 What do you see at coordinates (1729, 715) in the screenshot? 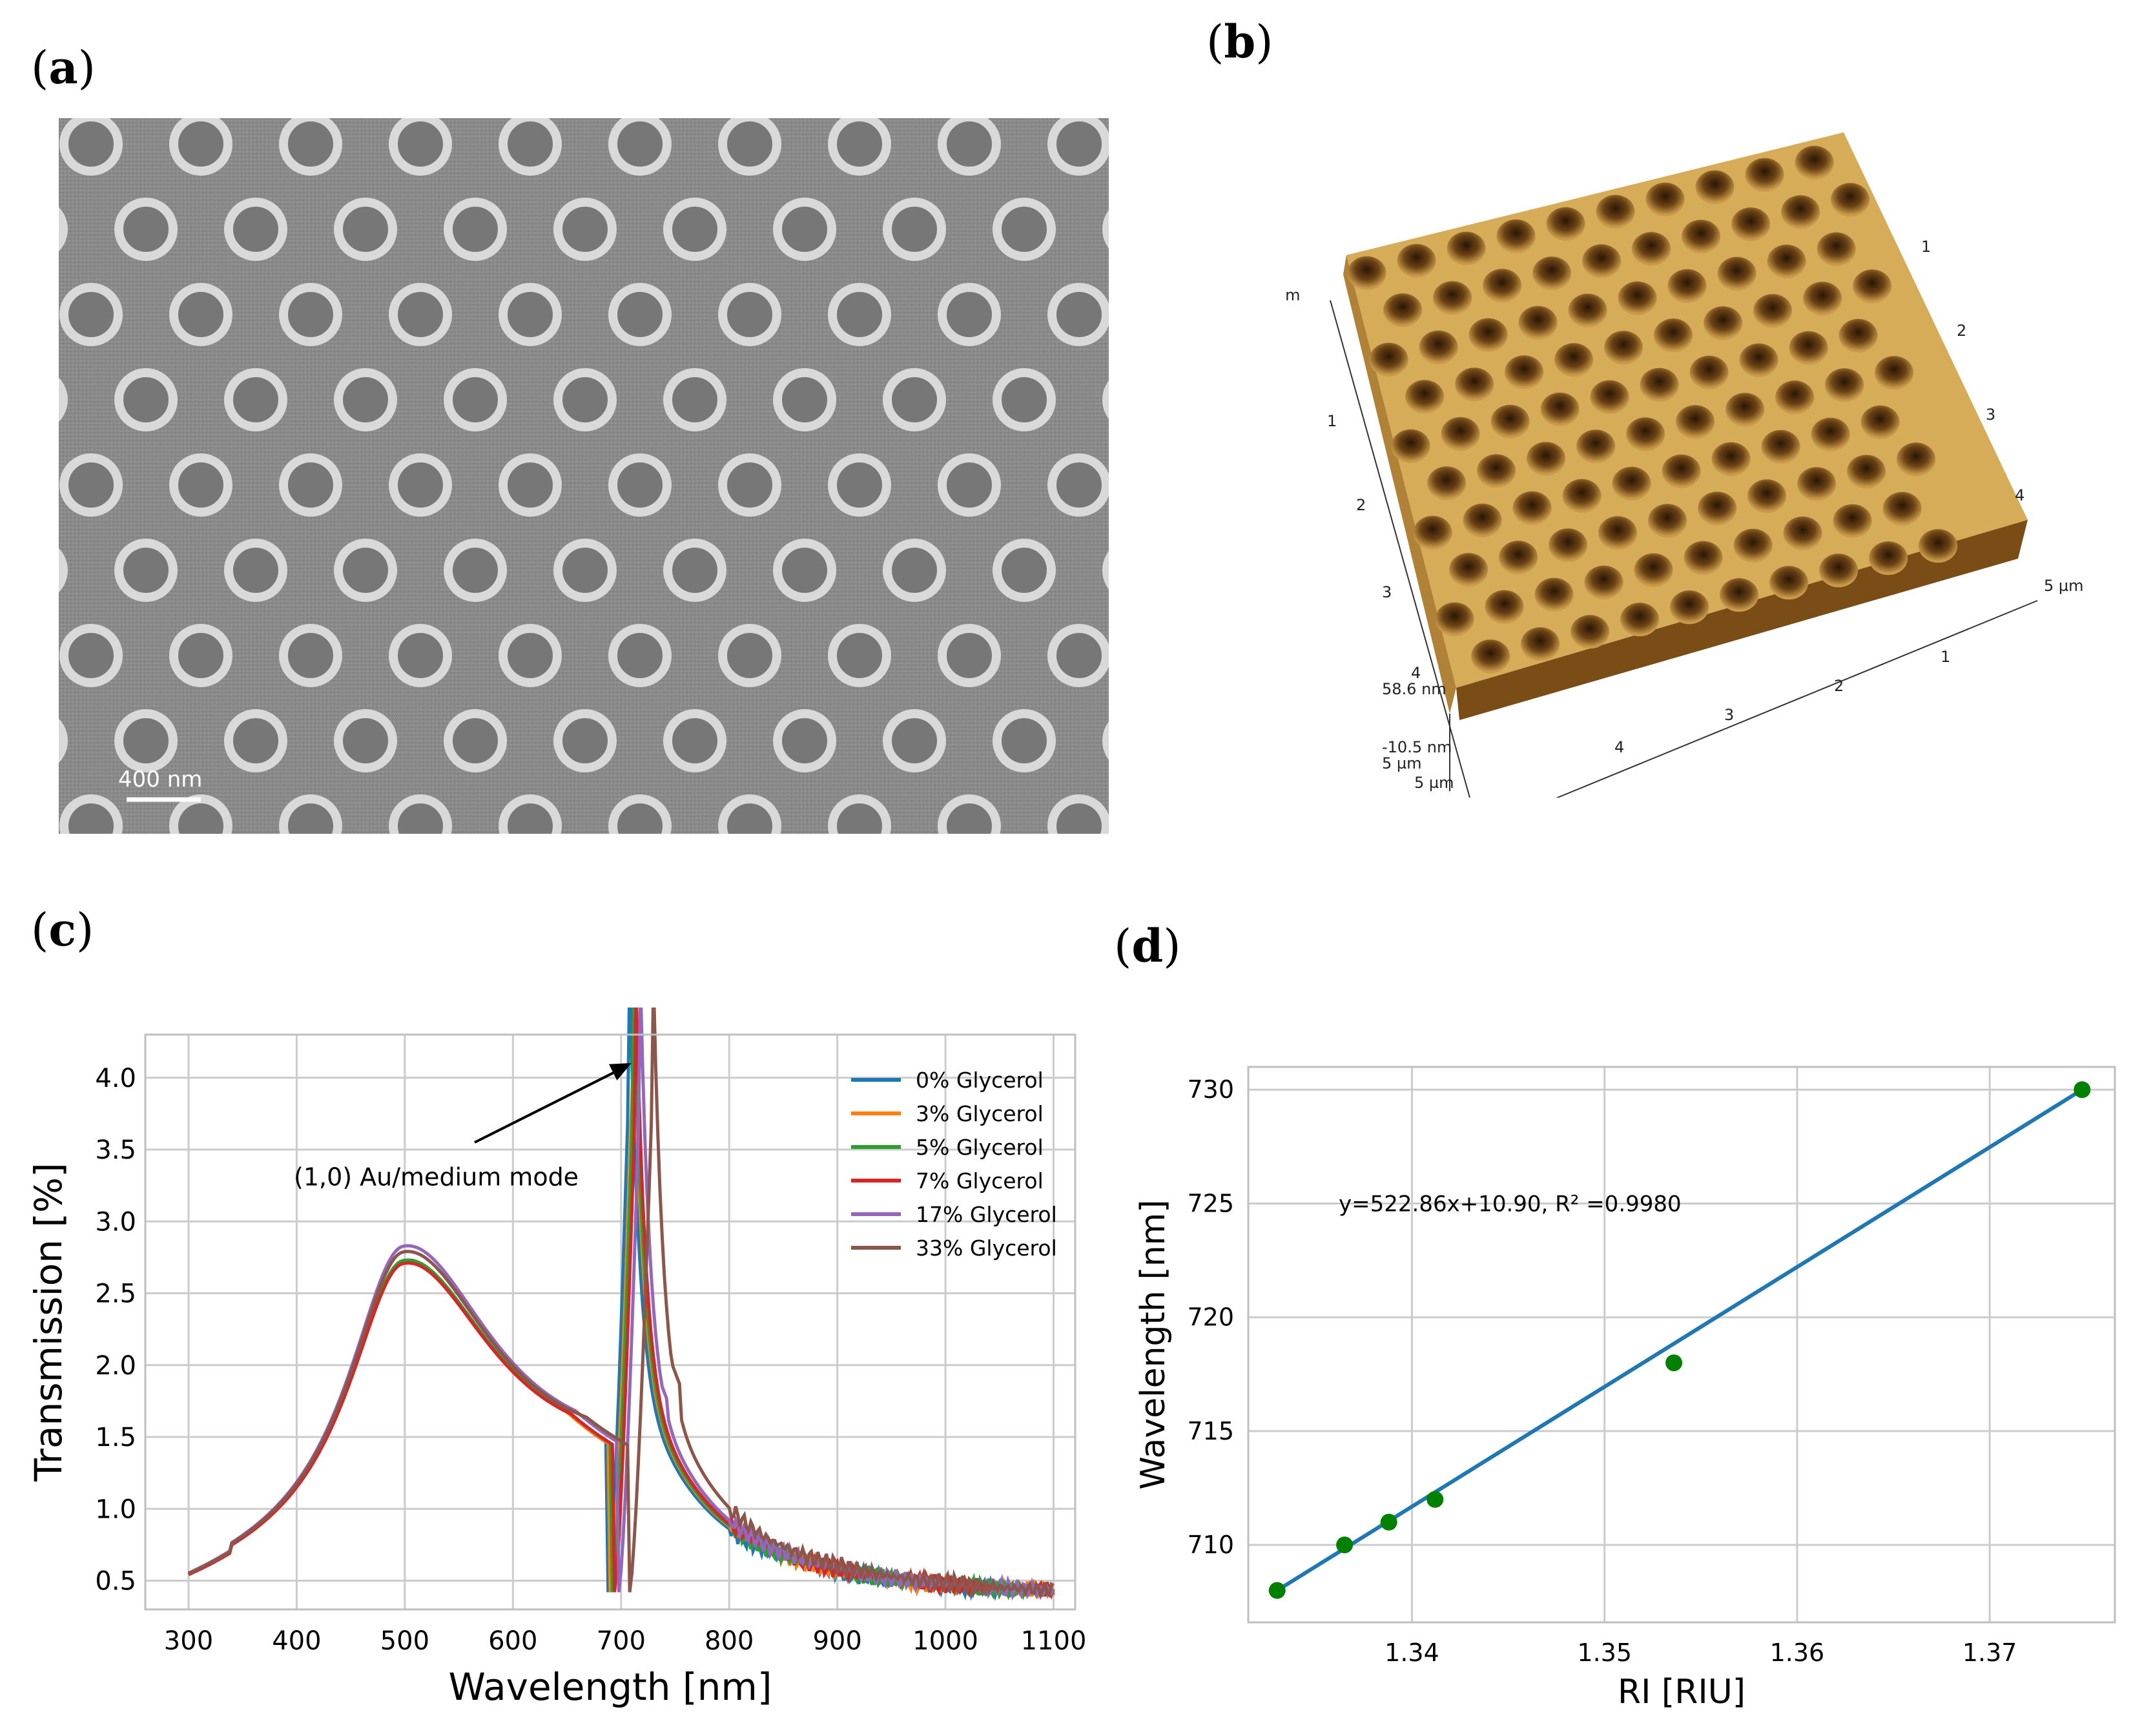
I see `afm-bottom-tick-3: 3` at bounding box center [1729, 715].